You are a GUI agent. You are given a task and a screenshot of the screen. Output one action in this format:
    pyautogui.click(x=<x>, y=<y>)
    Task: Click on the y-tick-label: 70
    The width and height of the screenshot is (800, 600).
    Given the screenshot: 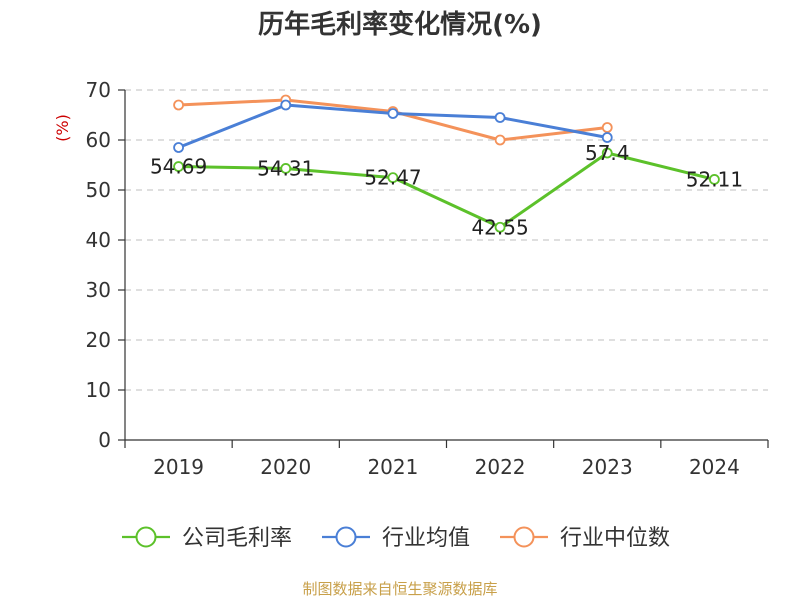 What is the action you would take?
    pyautogui.click(x=98, y=90)
    